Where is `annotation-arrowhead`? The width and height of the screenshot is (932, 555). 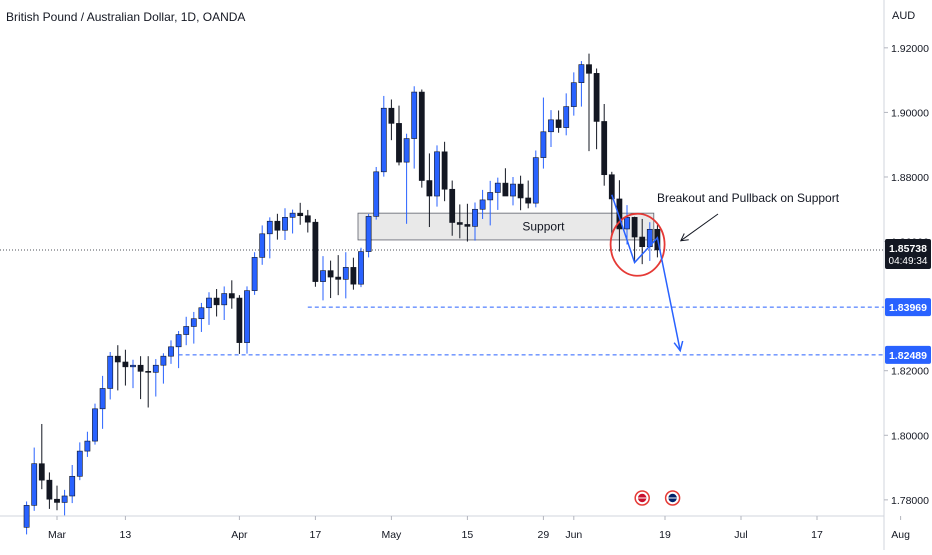
annotation-arrowhead is located at coordinates (684, 237).